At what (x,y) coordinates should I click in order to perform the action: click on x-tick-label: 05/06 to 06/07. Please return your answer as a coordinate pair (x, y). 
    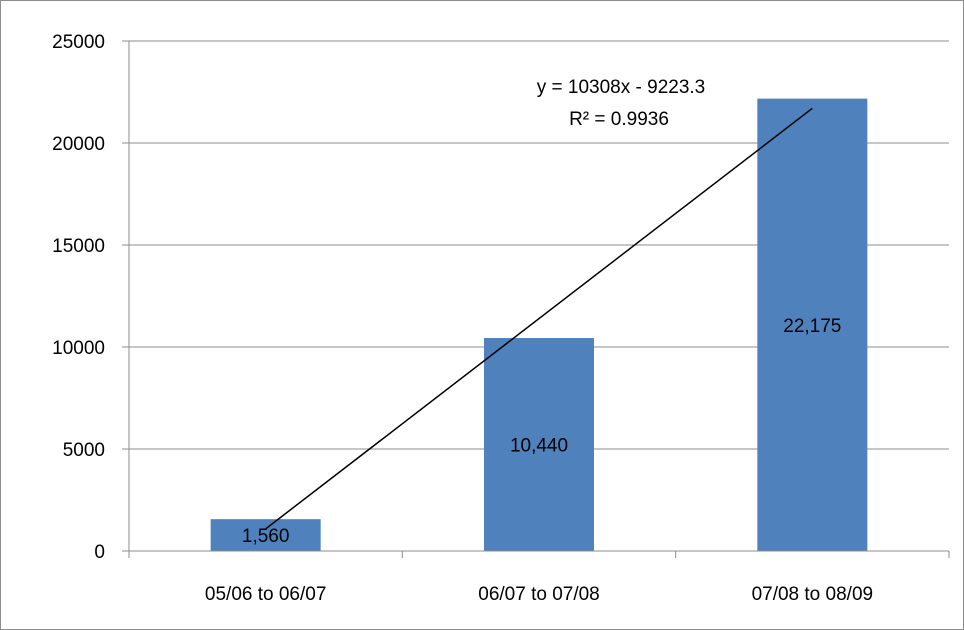
    Looking at the image, I should click on (266, 594).